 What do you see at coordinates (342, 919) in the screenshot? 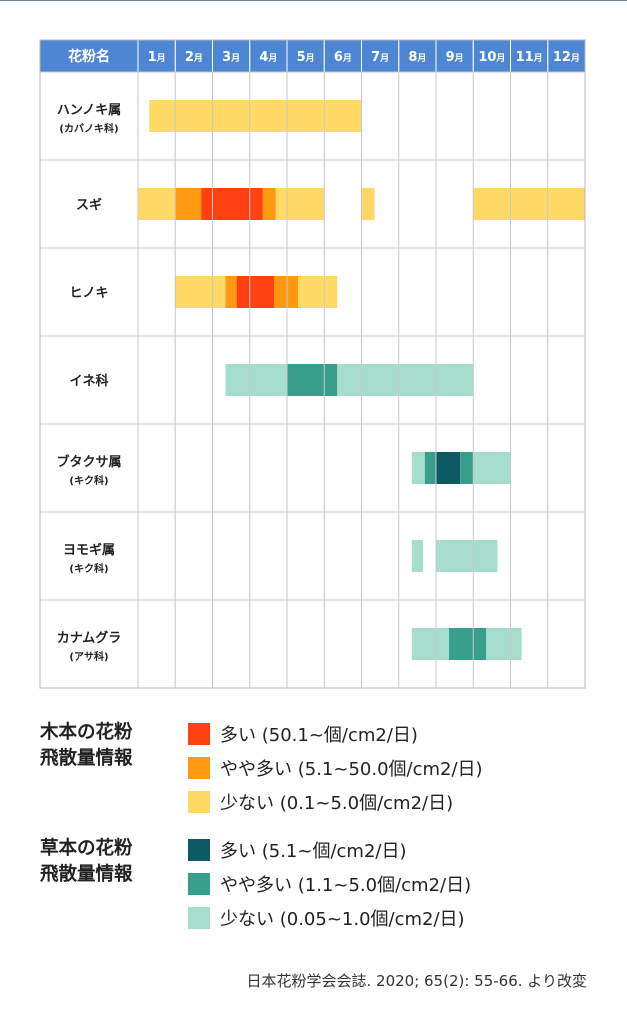
I see `legend-label: 少ない (0.05~1.0個/cm2/日)` at bounding box center [342, 919].